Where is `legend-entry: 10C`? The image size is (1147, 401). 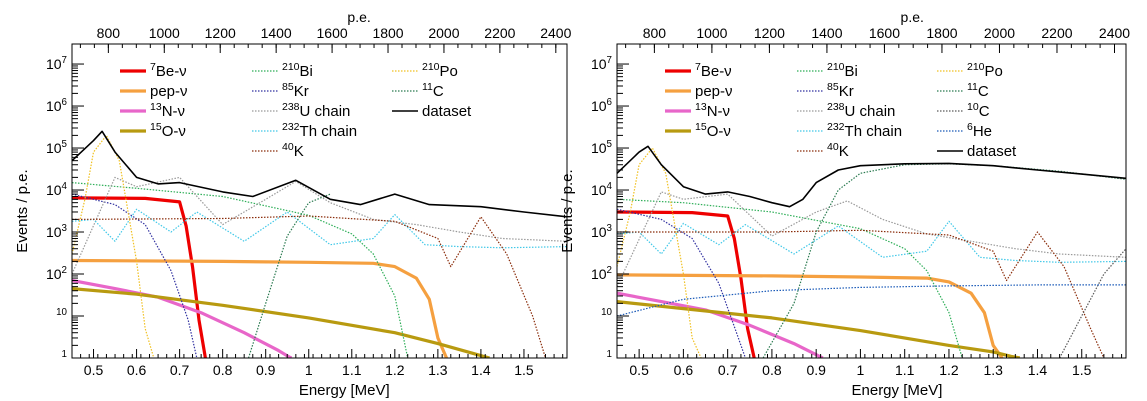 legend-entry: 10C is located at coordinates (978, 110).